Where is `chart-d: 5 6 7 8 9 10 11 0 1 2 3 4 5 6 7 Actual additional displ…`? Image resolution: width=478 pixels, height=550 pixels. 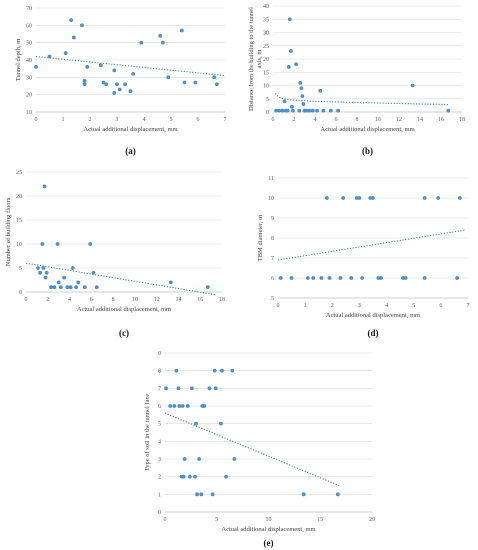 chart-d: 5 6 7 8 9 10 11 0 1 2 3 4 5 6 7 Actual additional displ… is located at coordinates (363, 257).